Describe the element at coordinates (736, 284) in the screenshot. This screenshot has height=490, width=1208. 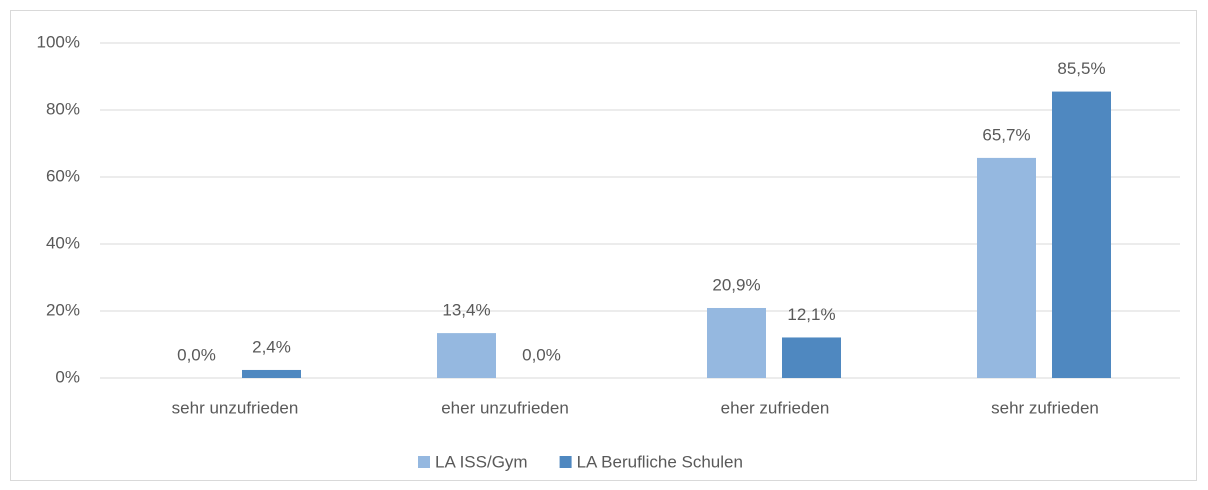
I see `value-label: 20,9%` at that location.